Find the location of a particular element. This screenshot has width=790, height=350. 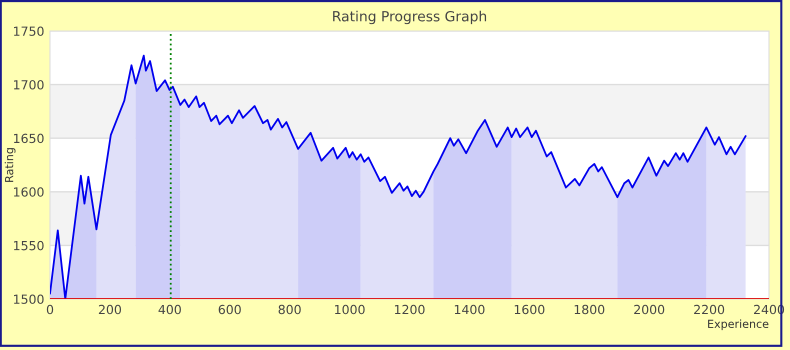

x-tick-label: 1600 is located at coordinates (529, 309).